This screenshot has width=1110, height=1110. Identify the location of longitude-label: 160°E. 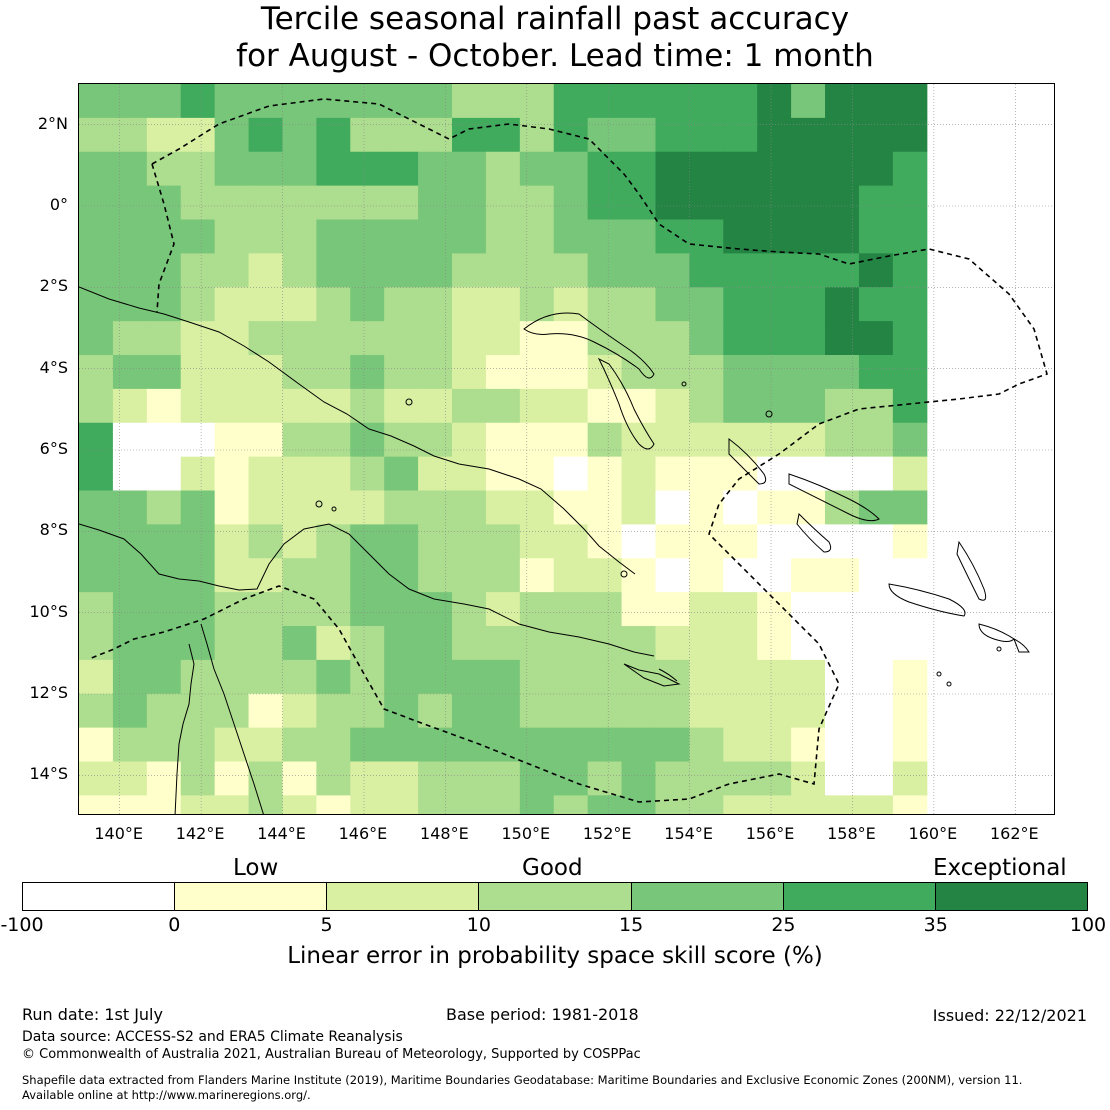
(933, 833).